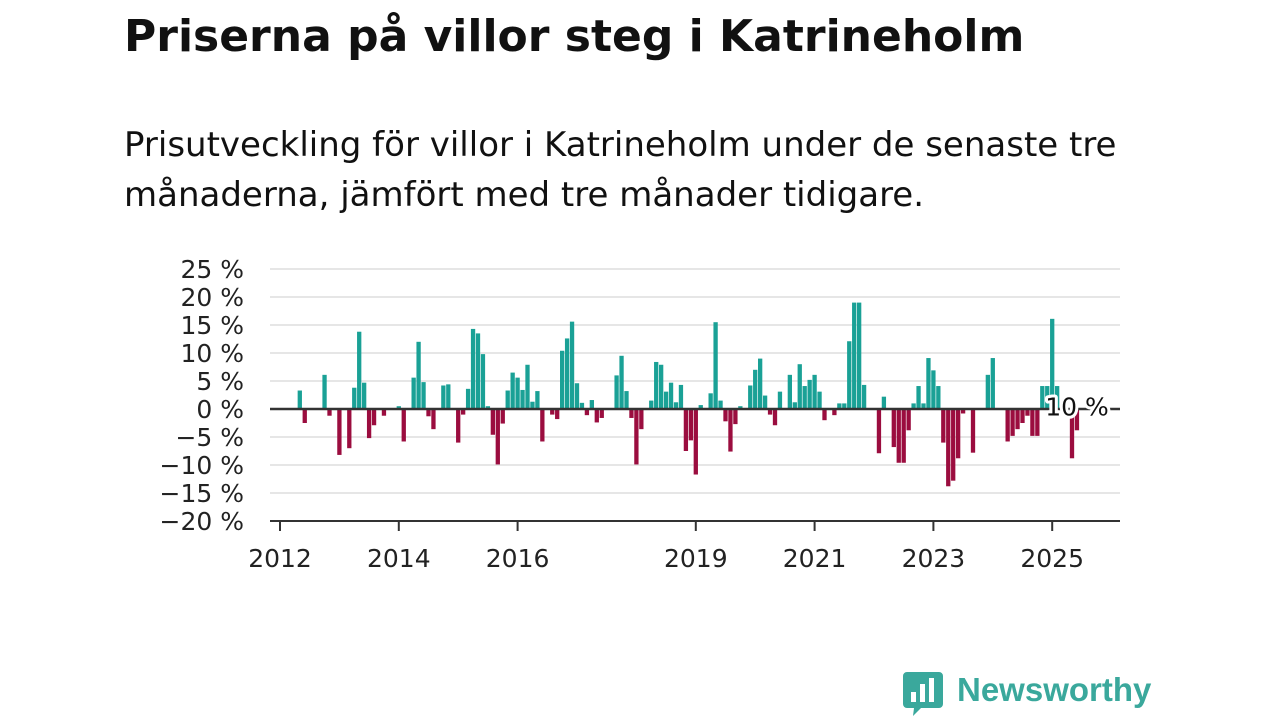 The height and width of the screenshot is (720, 1280). I want to click on newsworthy-logo-icon, so click(923, 694).